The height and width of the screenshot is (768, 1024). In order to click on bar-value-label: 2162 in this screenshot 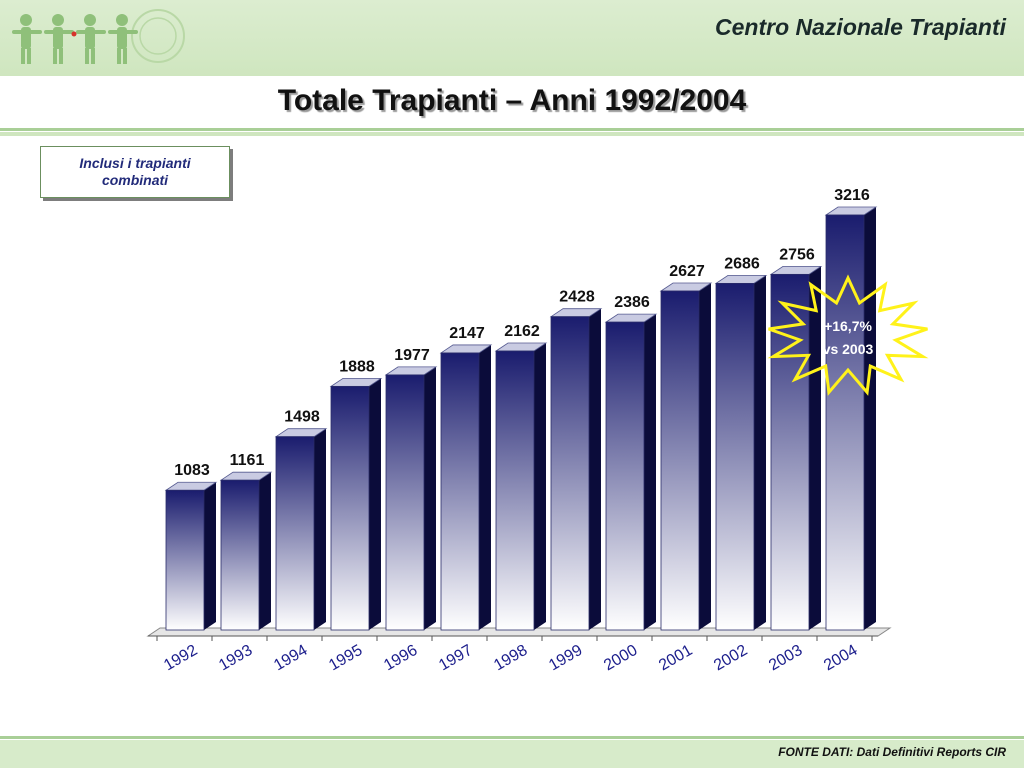, I will do `click(522, 331)`.